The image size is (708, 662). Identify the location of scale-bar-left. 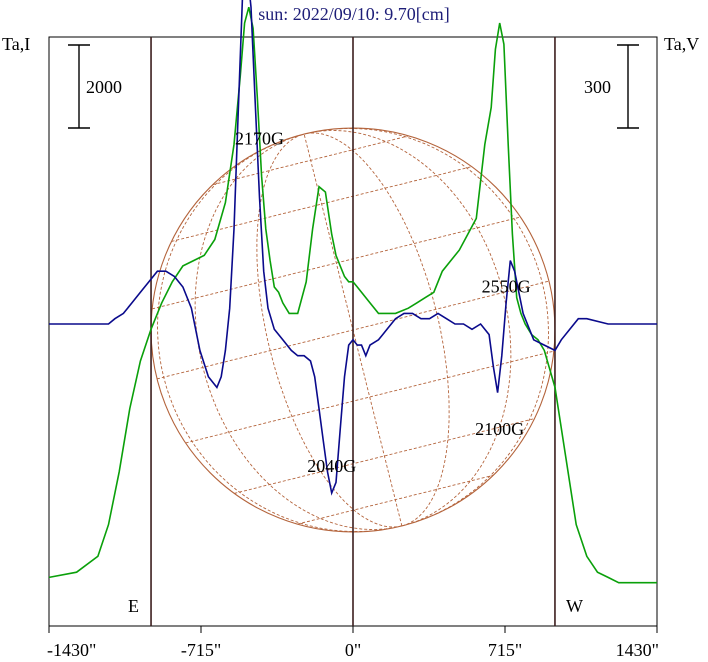
(79, 86).